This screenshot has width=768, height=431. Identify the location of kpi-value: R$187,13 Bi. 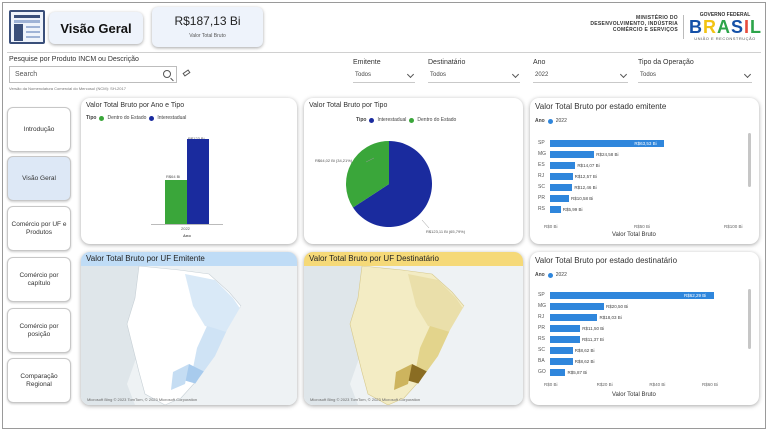
(207, 21).